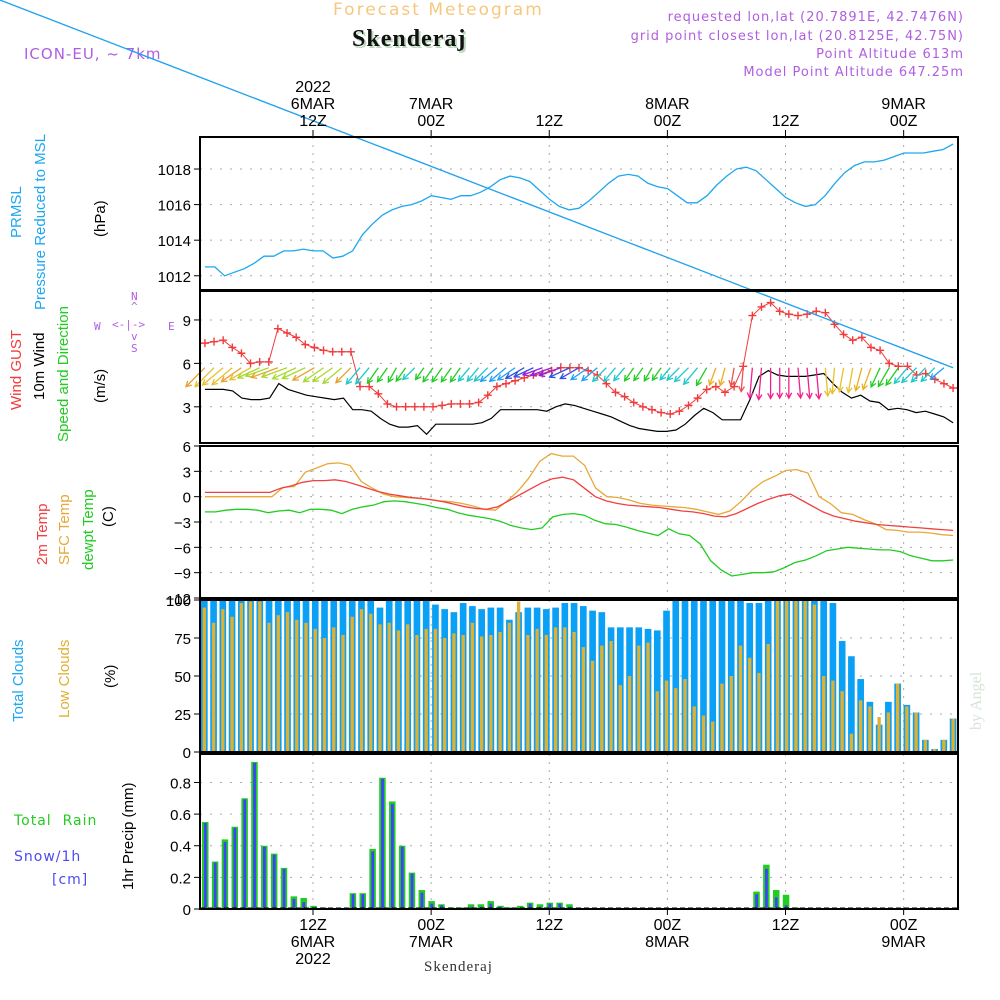 The height and width of the screenshot is (1000, 1000). I want to click on panel-frame, so click(579, 522).